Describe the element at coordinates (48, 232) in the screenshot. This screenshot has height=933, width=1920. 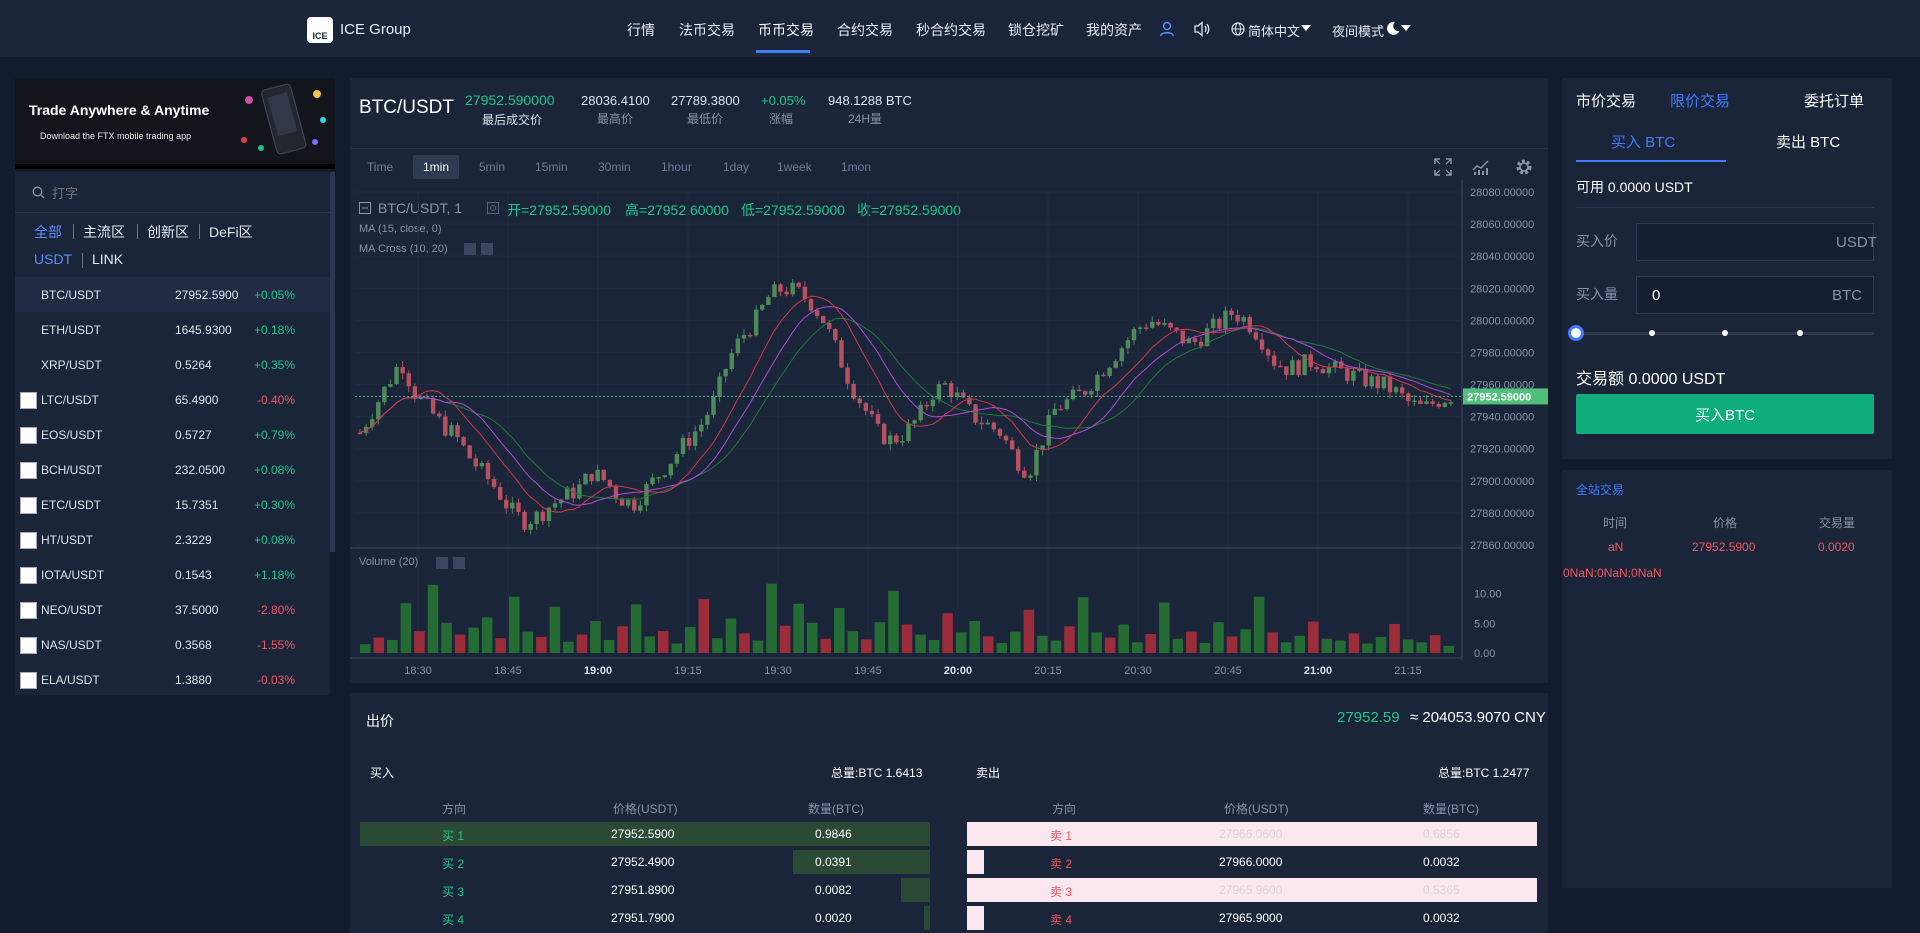
I see `zone-tab-all: 全部` at that location.